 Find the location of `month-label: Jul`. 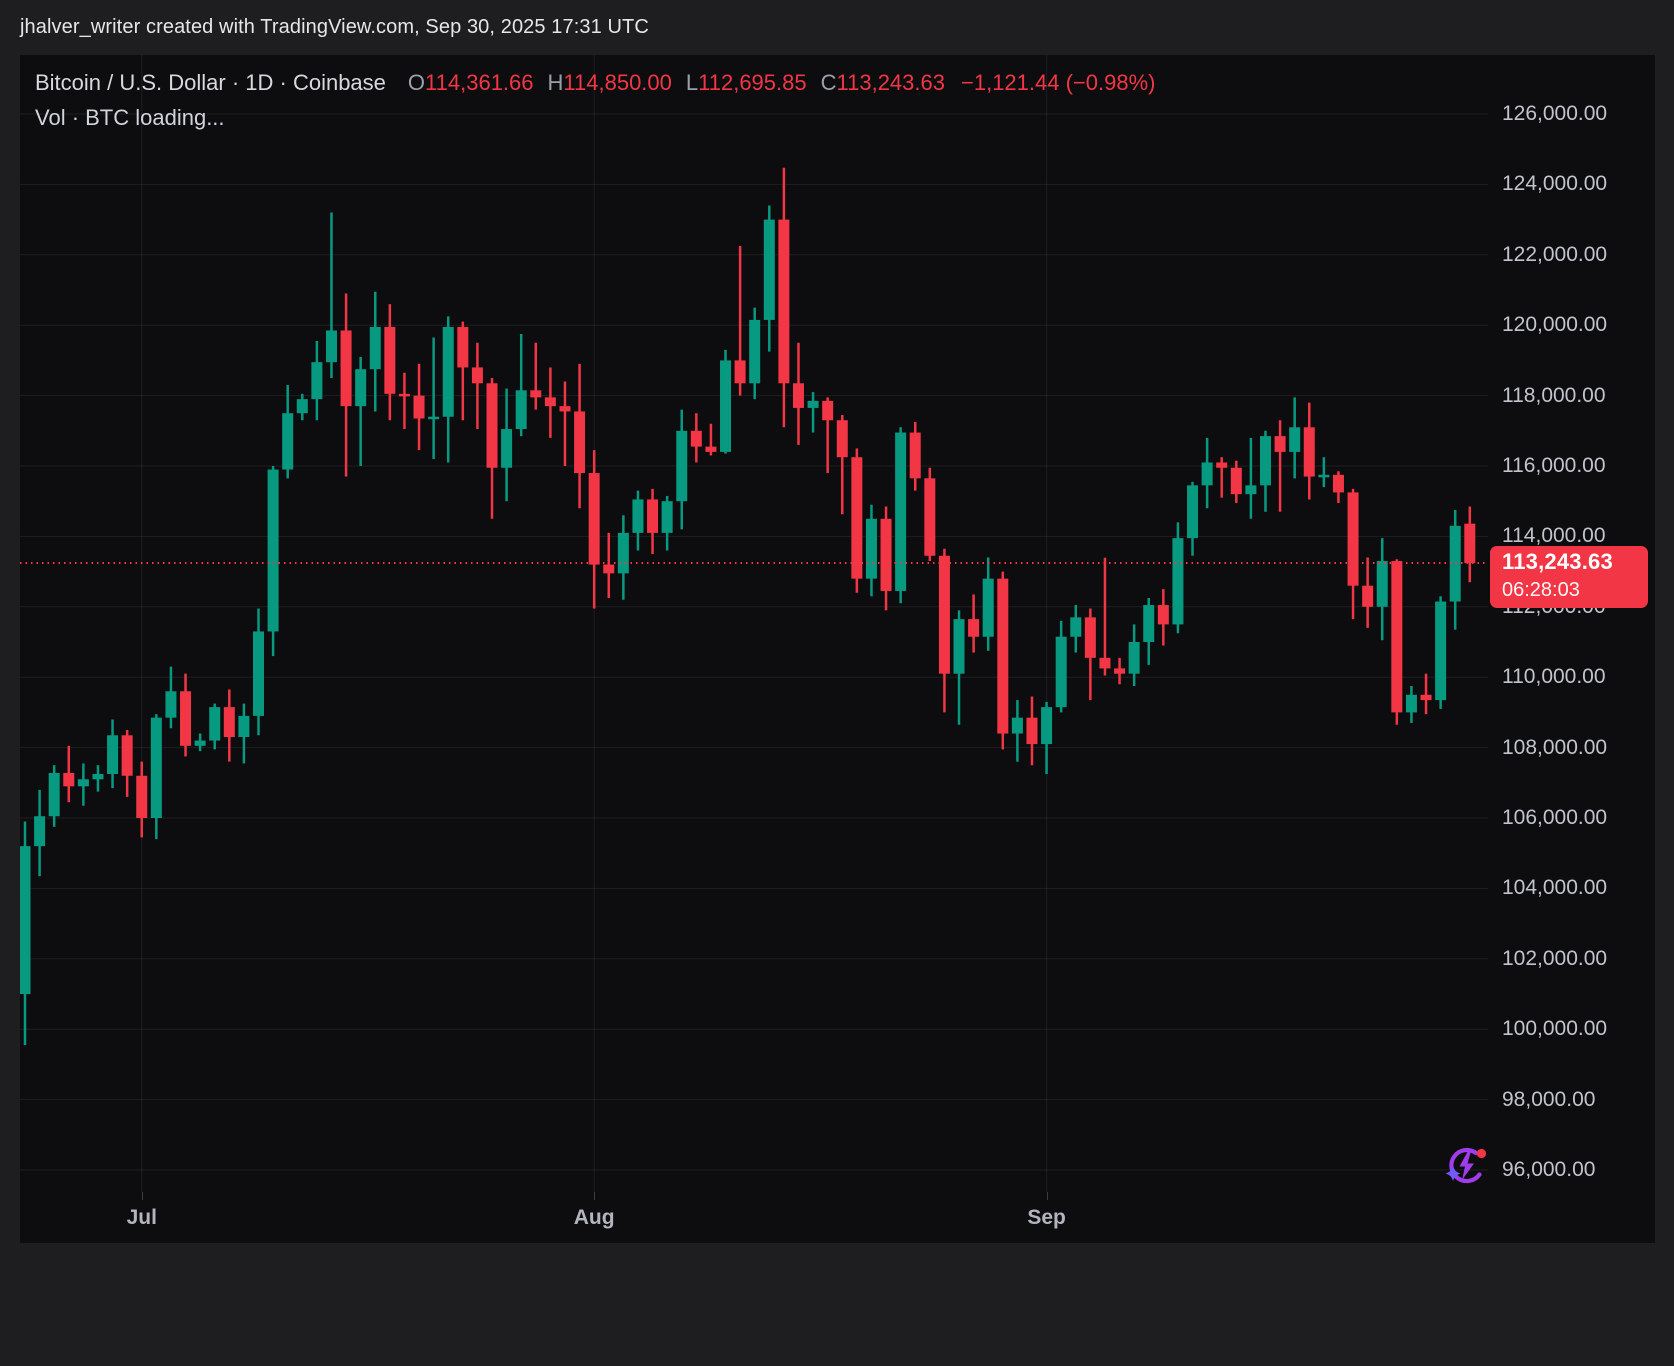

month-label: Jul is located at coordinates (141, 1217).